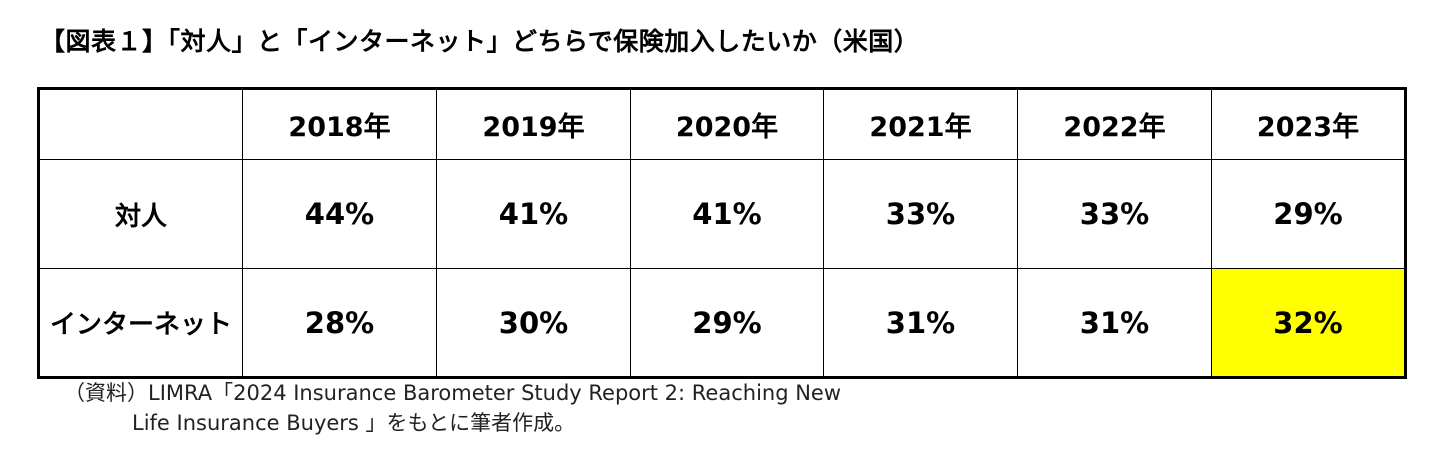 Image resolution: width=1438 pixels, height=466 pixels. Describe the element at coordinates (339, 124) in the screenshot. I see `column-header: 2018年` at that location.